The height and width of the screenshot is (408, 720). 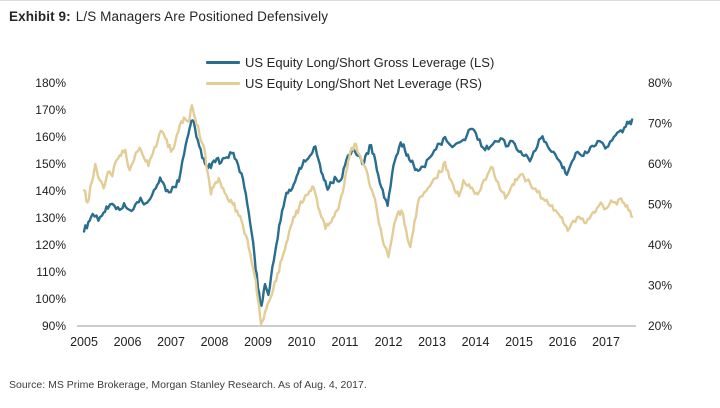 What do you see at coordinates (50, 137) in the screenshot?
I see `svg-text: 160%` at bounding box center [50, 137].